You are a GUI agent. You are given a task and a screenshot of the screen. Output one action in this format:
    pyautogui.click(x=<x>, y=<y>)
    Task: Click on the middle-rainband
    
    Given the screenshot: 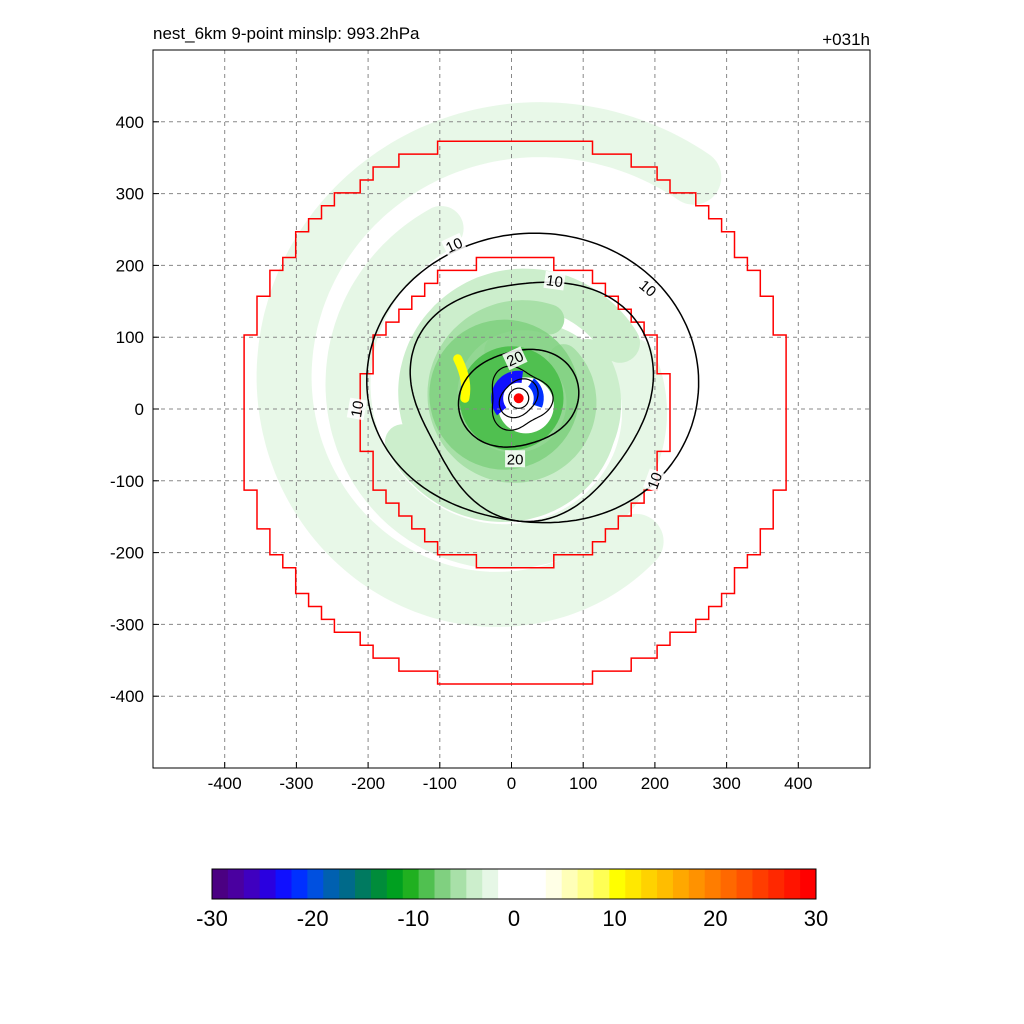 What is the action you would take?
    pyautogui.click(x=496, y=388)
    